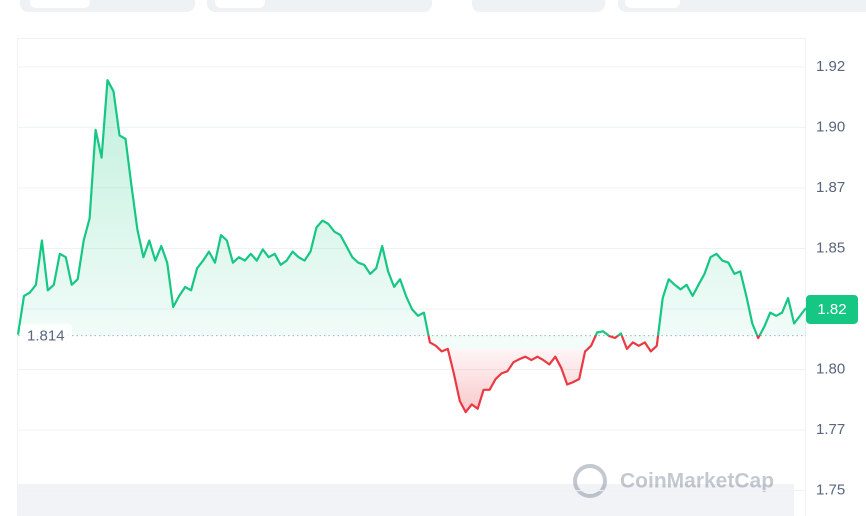  Describe the element at coordinates (830, 247) in the screenshot. I see `y-tick-label: 1.85` at that location.